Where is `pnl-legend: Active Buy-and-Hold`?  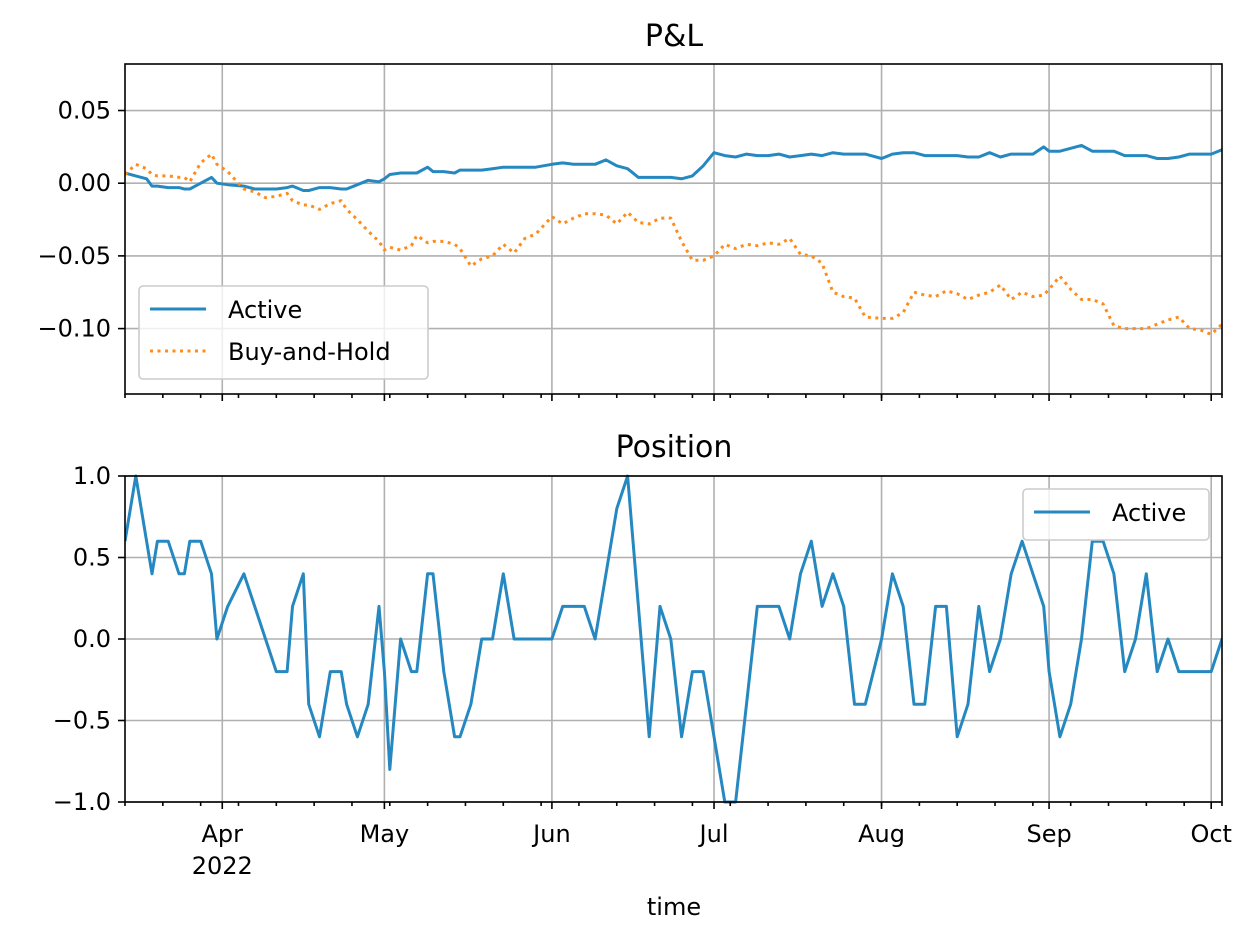
pnl-legend: Active Buy-and-Hold is located at coordinates (283, 332).